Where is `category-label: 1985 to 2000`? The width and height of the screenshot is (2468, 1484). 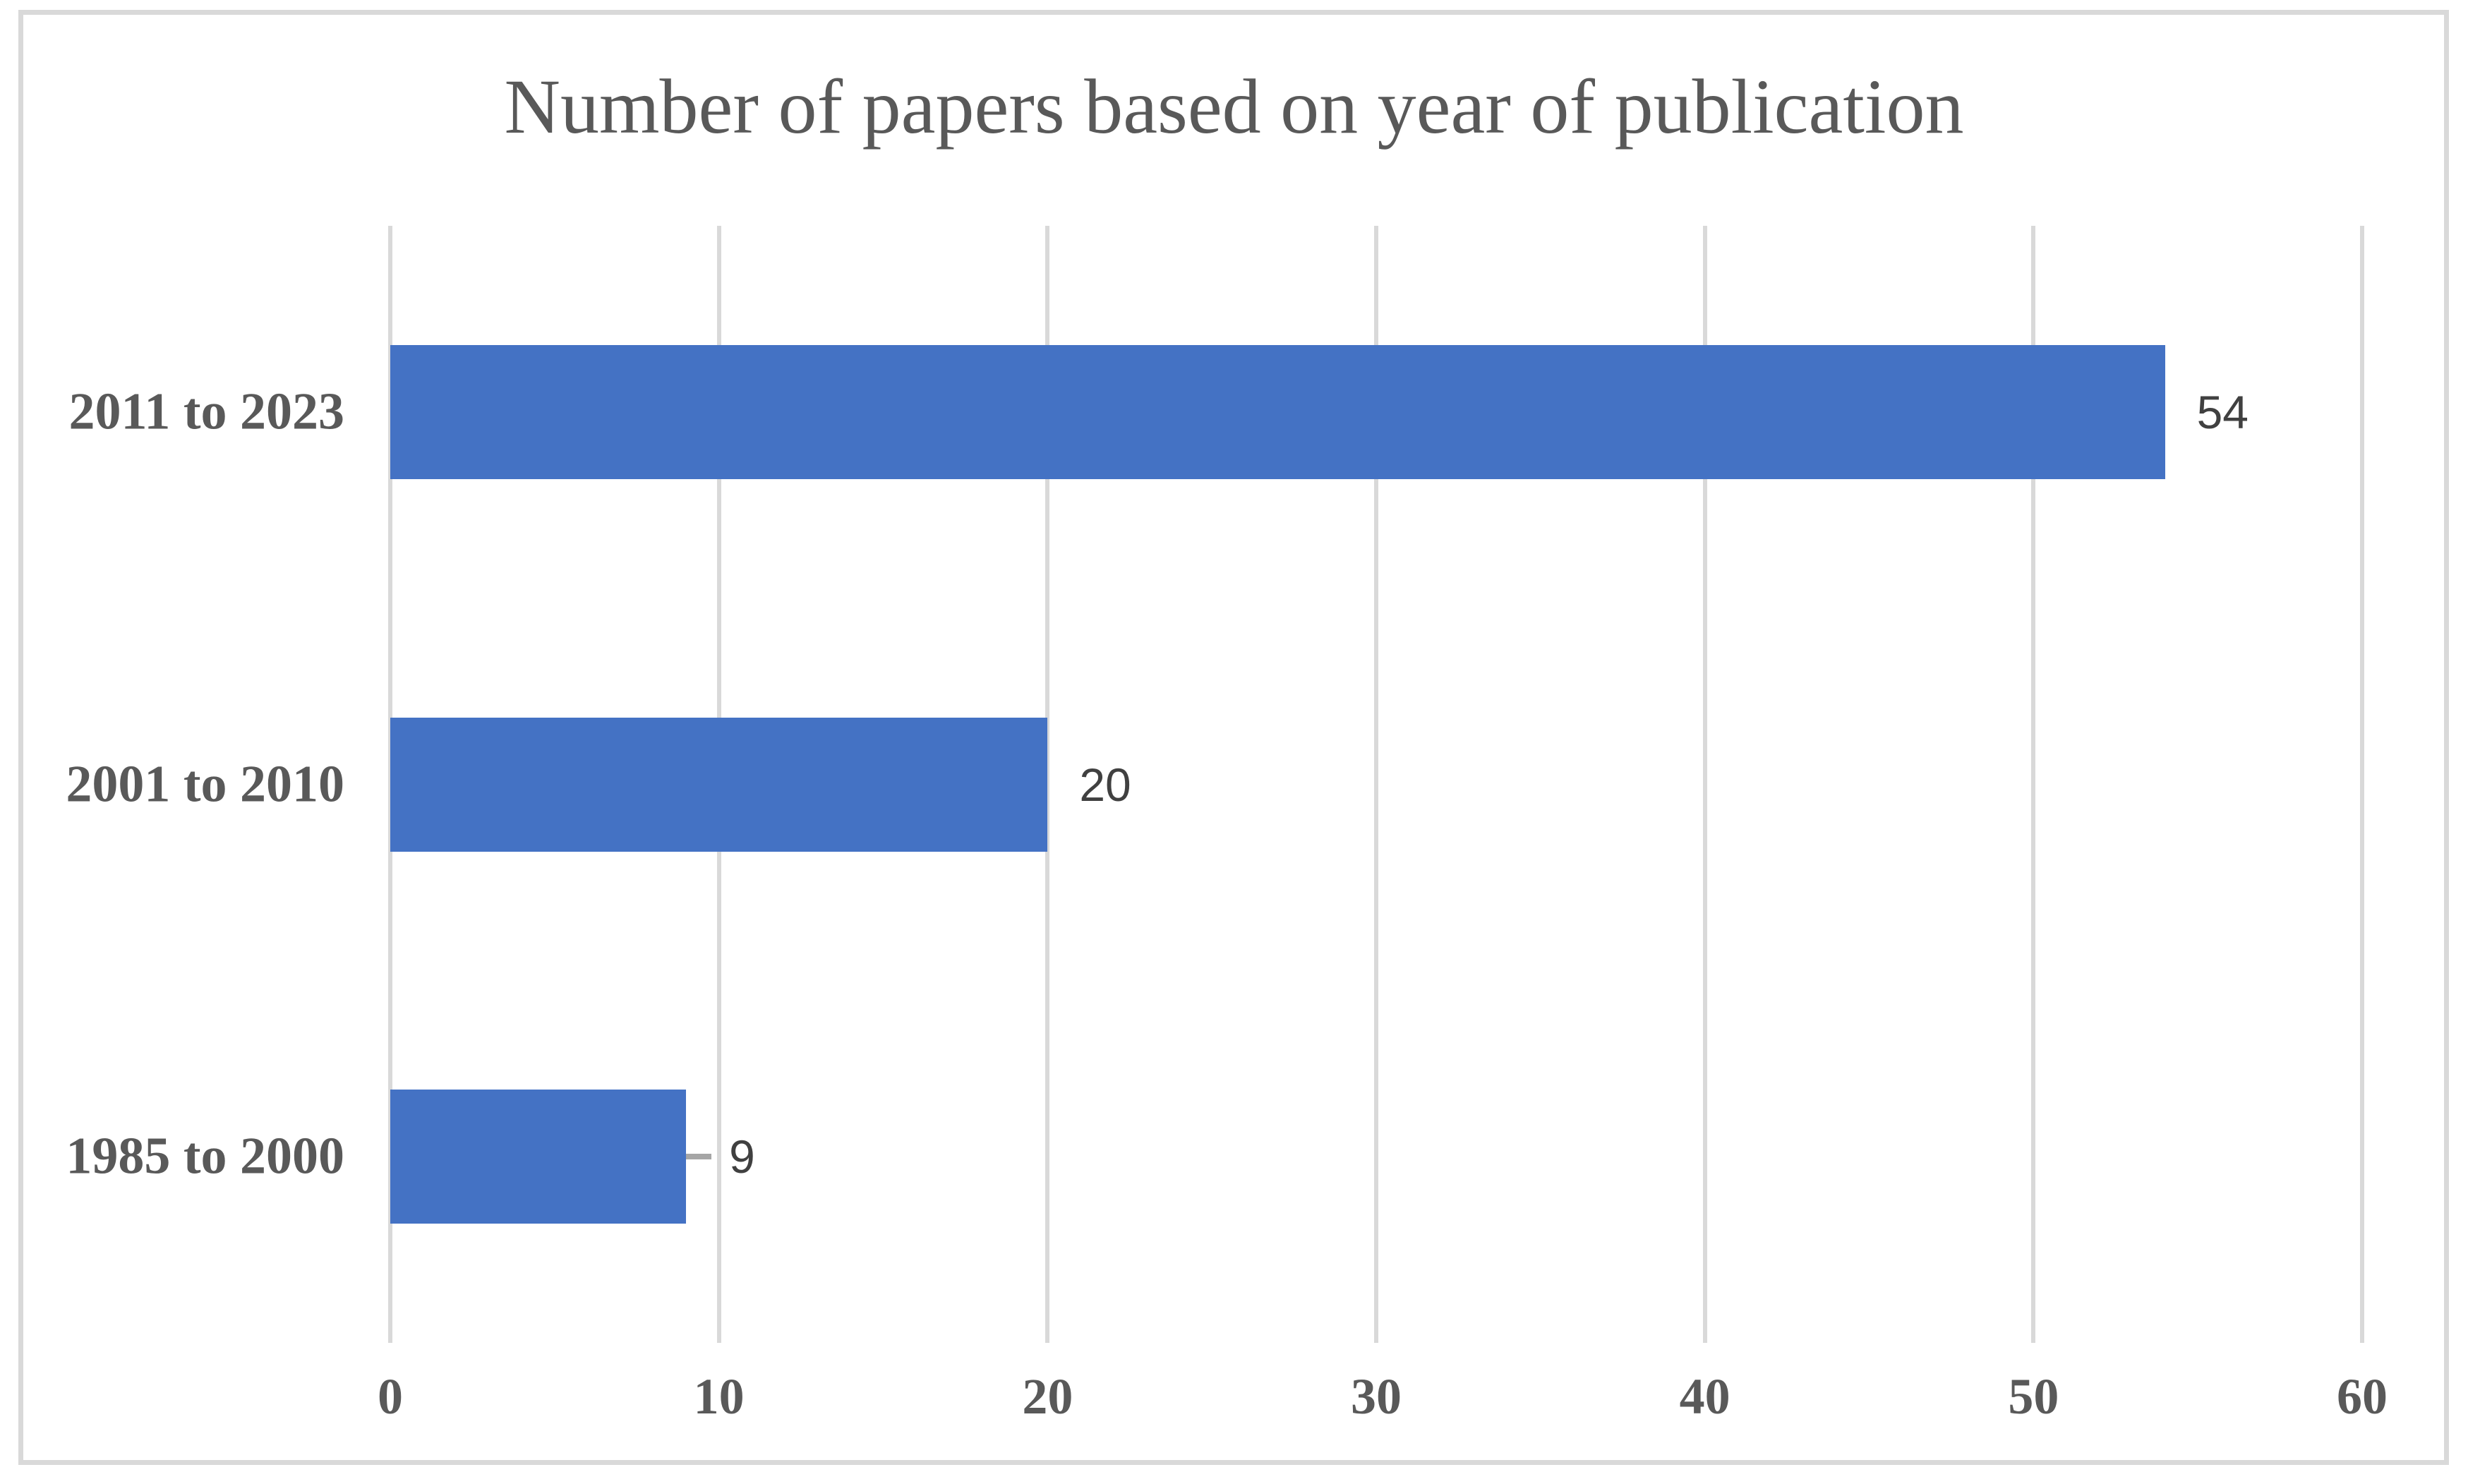 category-label: 1985 to 2000 is located at coordinates (205, 1156).